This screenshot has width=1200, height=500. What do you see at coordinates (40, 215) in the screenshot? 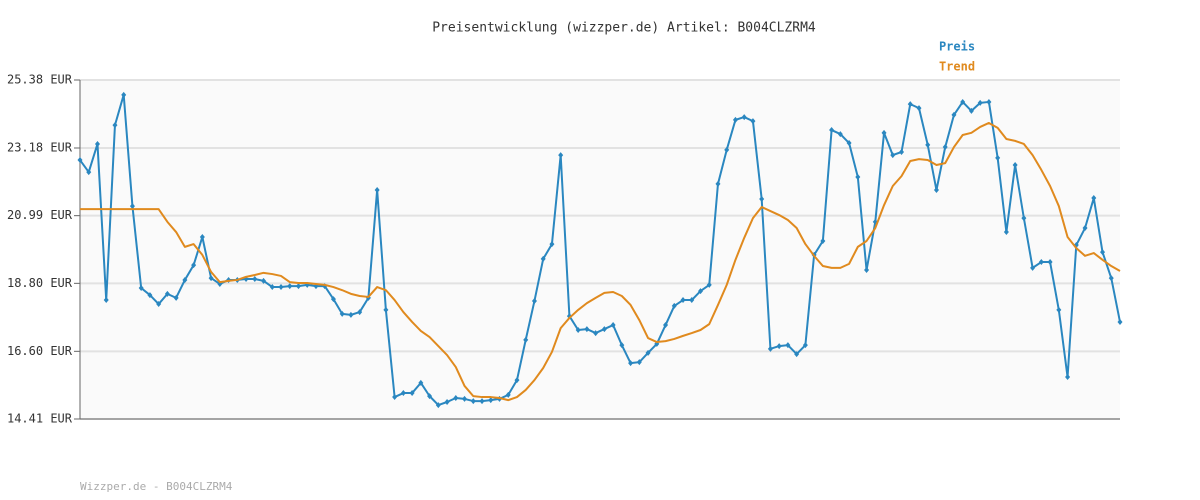
I see `y-tick-label: 20.99 EUR` at bounding box center [40, 215].